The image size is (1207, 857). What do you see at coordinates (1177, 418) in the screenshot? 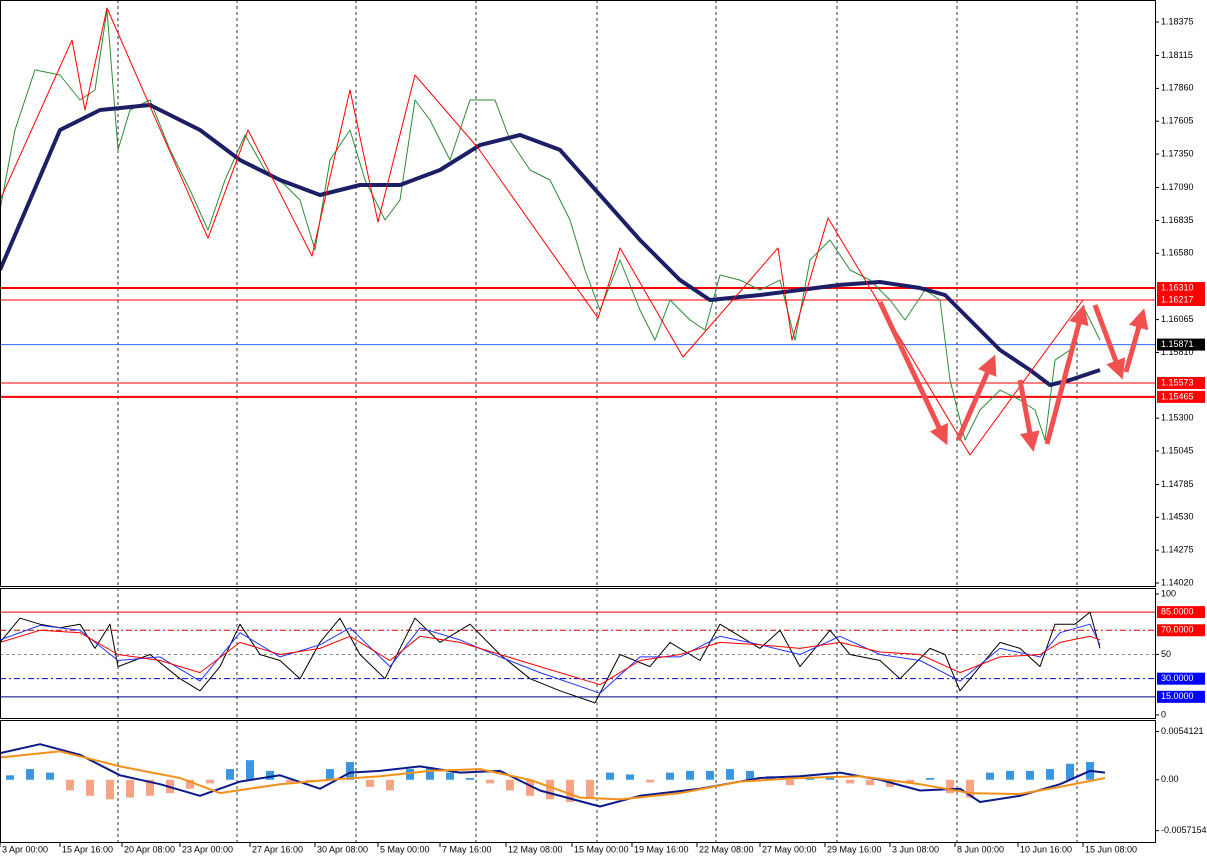
I see `y-tick-label: 1.15300` at bounding box center [1177, 418].